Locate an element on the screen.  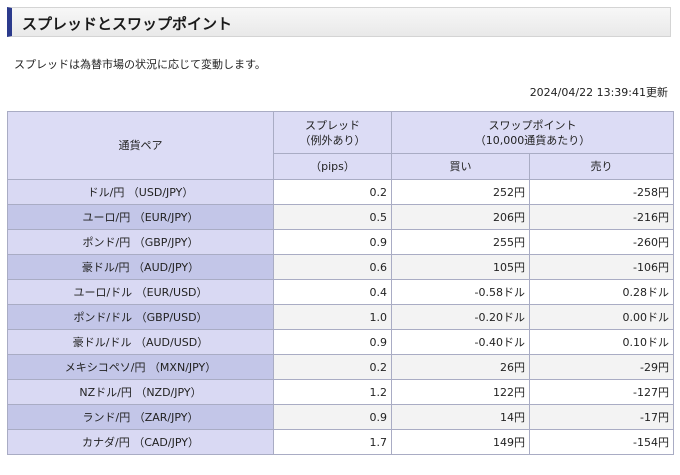
table-row: カナダ/円 （CAD/JPY） 1.7 149円 -154円 is located at coordinates (340, 442).